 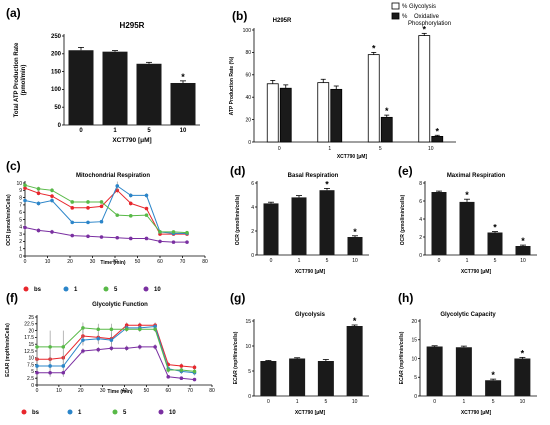 What do you see at coordinates (56, 37) in the screenshot?
I see `y-tick-label: 250` at bounding box center [56, 37].